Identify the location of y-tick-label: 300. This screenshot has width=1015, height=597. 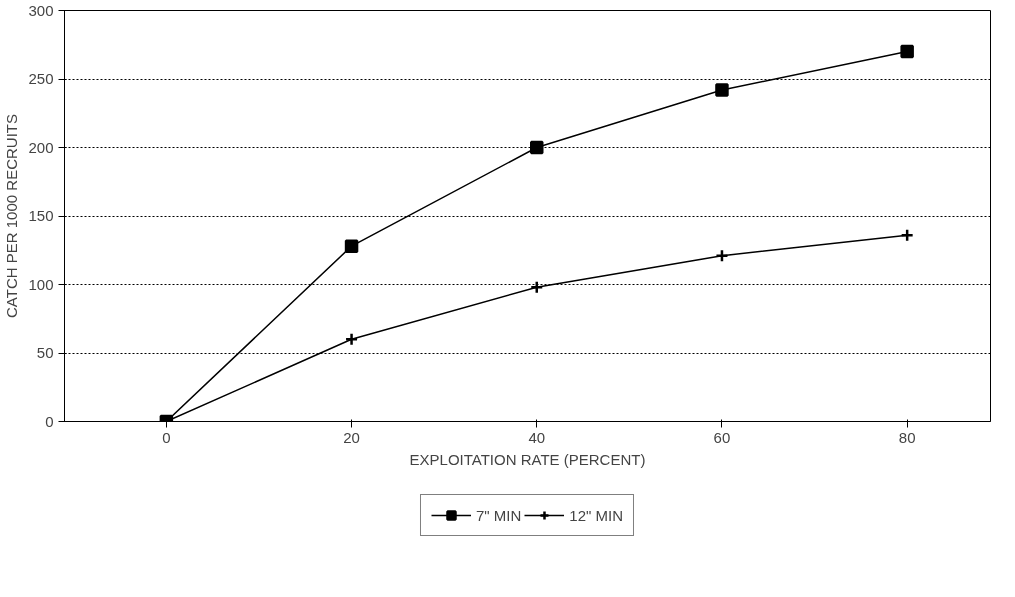
(41, 10).